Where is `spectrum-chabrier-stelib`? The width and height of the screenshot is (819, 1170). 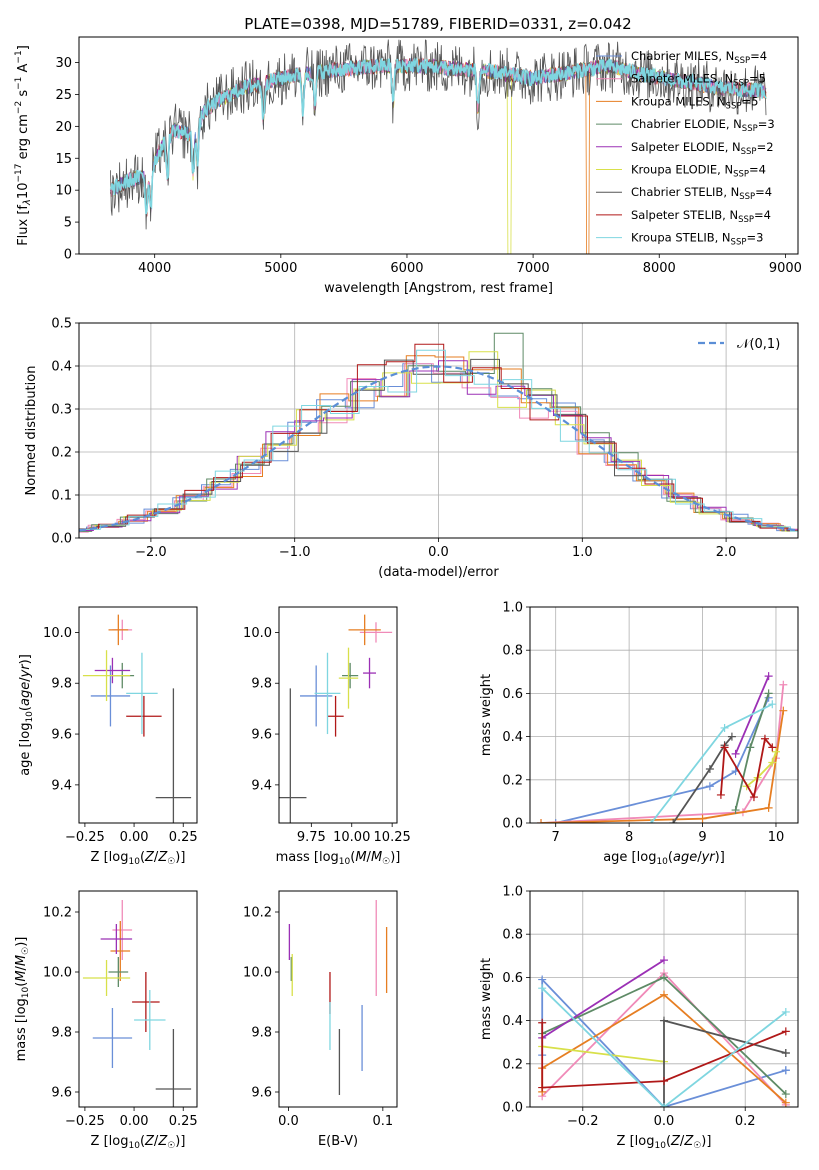 spectrum-chabrier-stelib is located at coordinates (438, 134).